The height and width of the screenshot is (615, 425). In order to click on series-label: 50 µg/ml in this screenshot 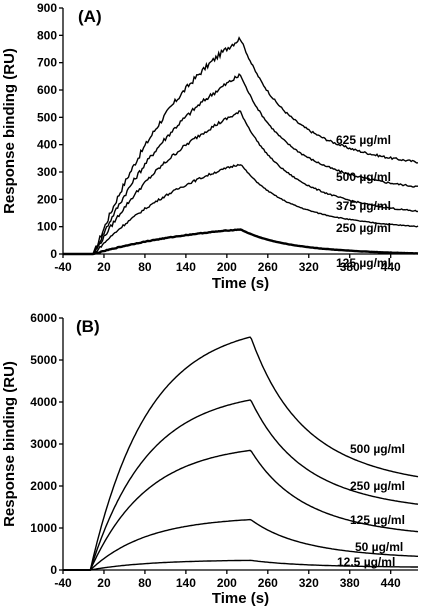, I will do `click(379, 547)`.